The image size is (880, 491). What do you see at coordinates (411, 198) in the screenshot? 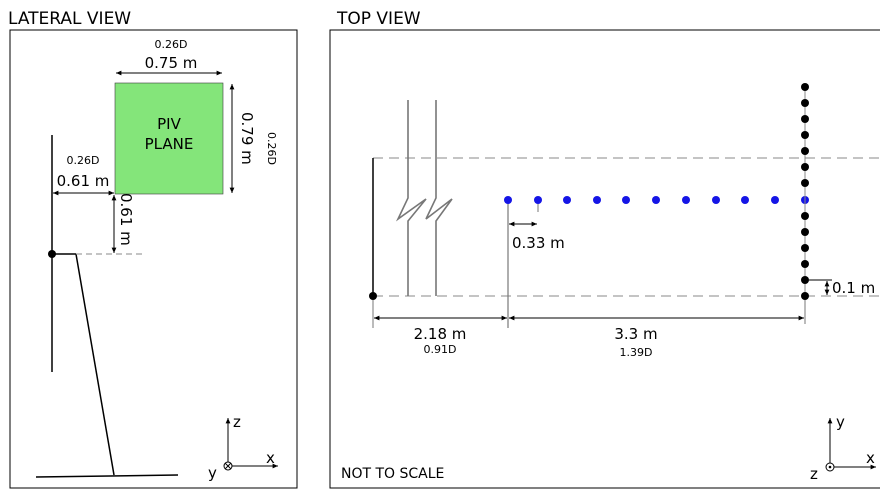
I see `break-line-left` at bounding box center [411, 198].